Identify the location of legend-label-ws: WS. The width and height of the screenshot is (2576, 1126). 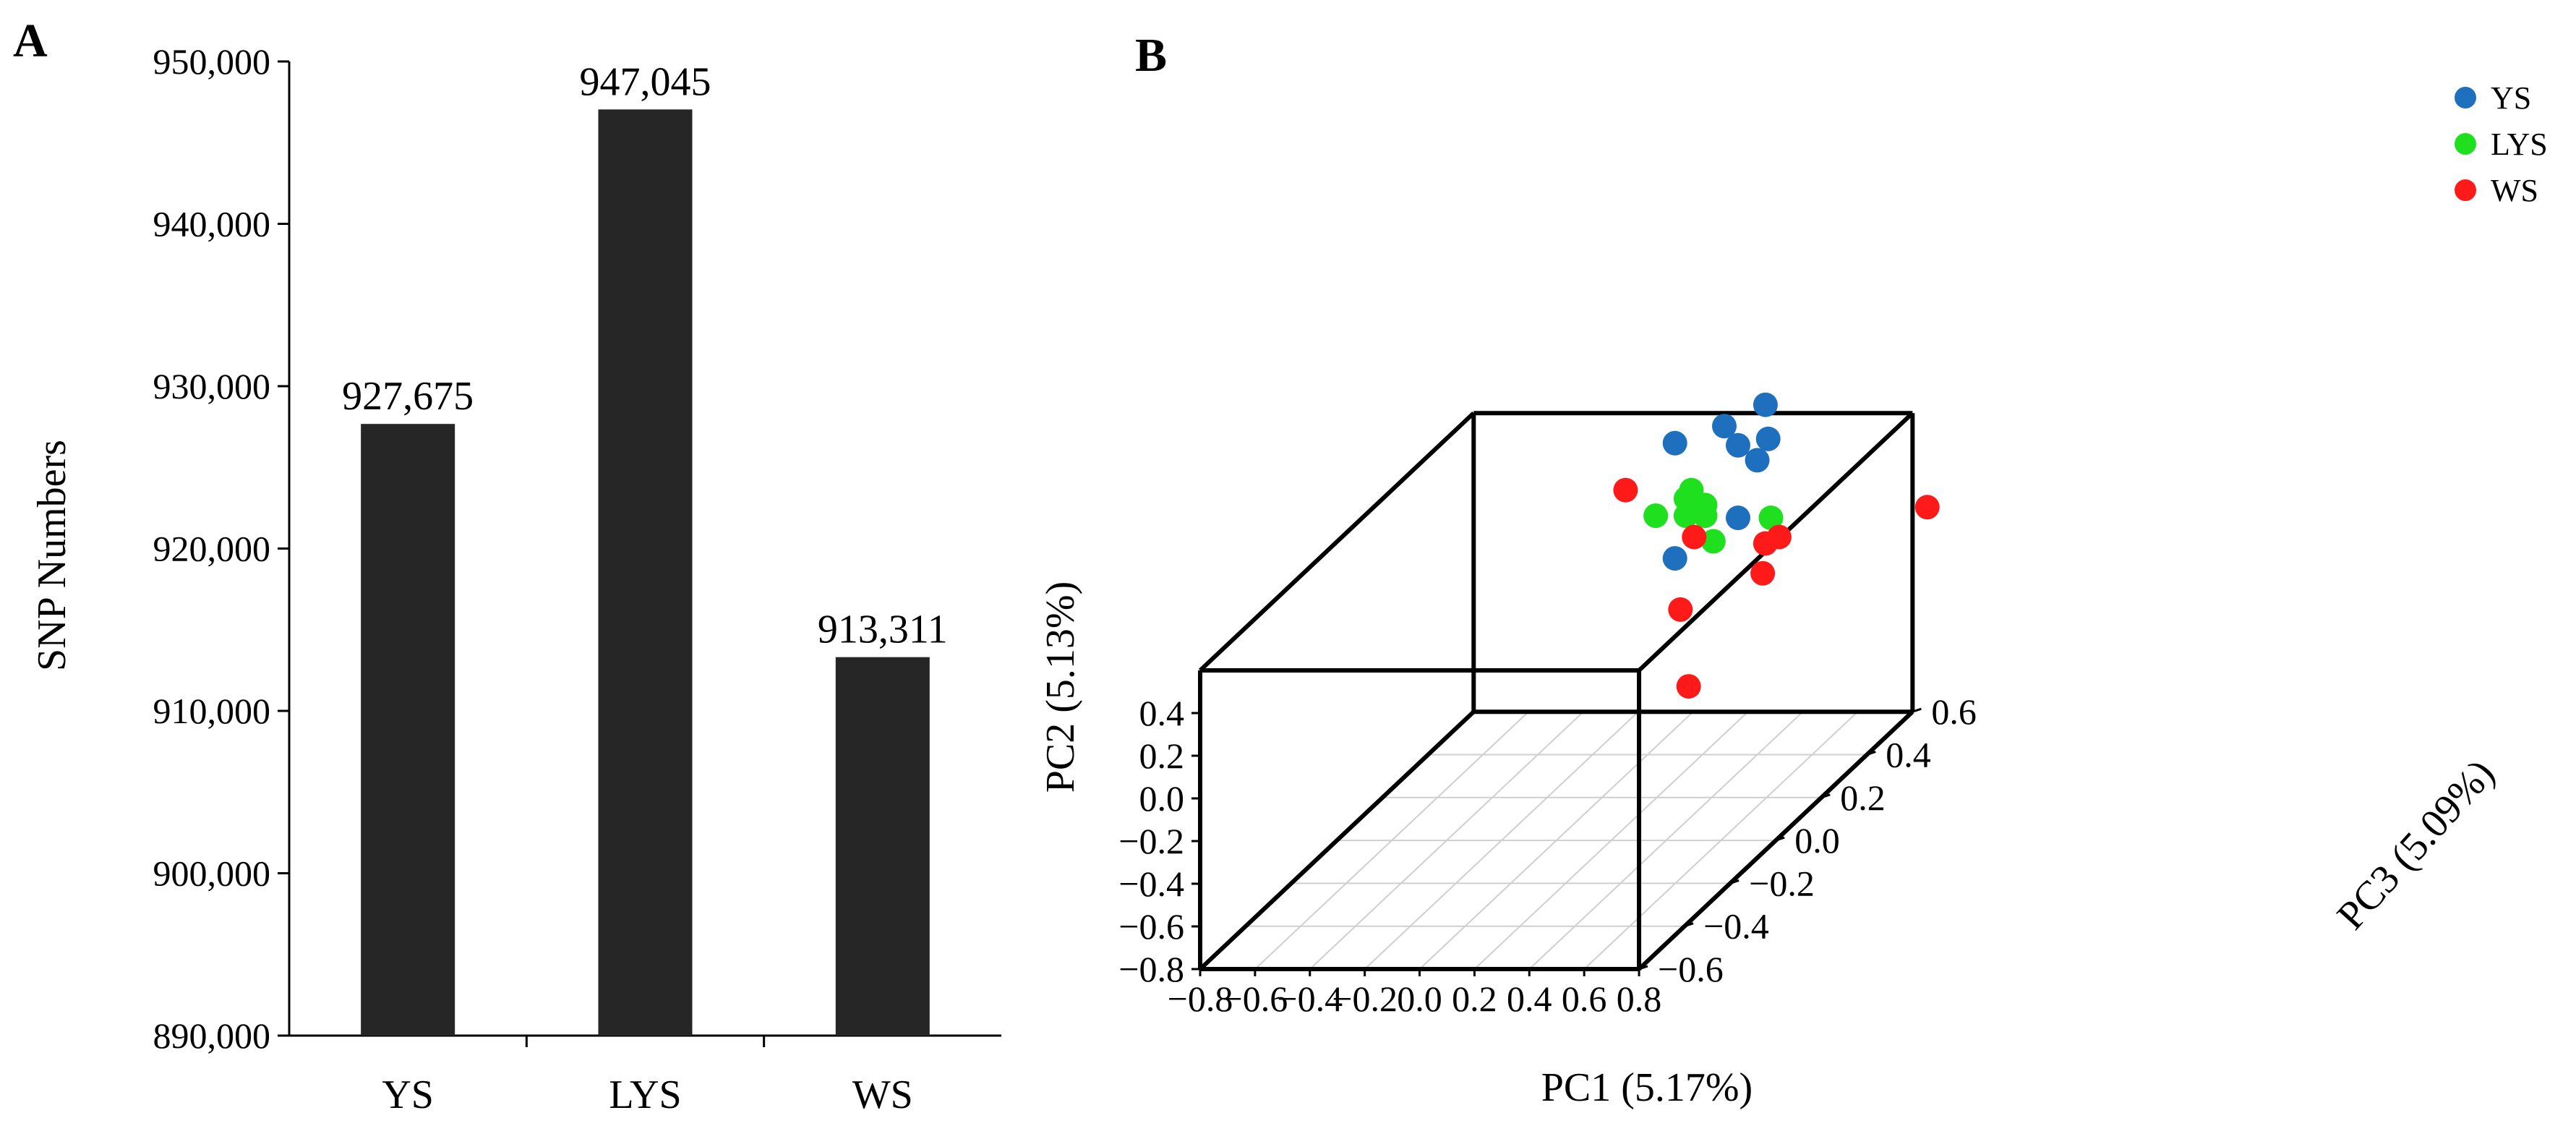
(2515, 190).